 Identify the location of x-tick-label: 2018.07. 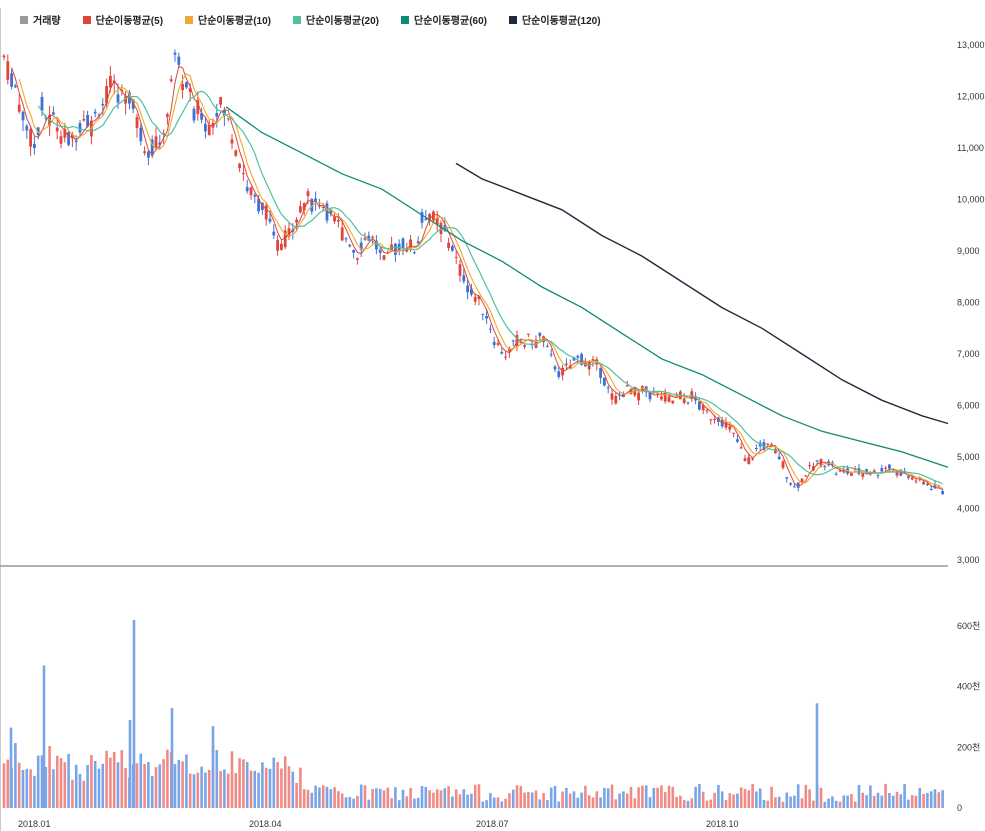
(492, 824).